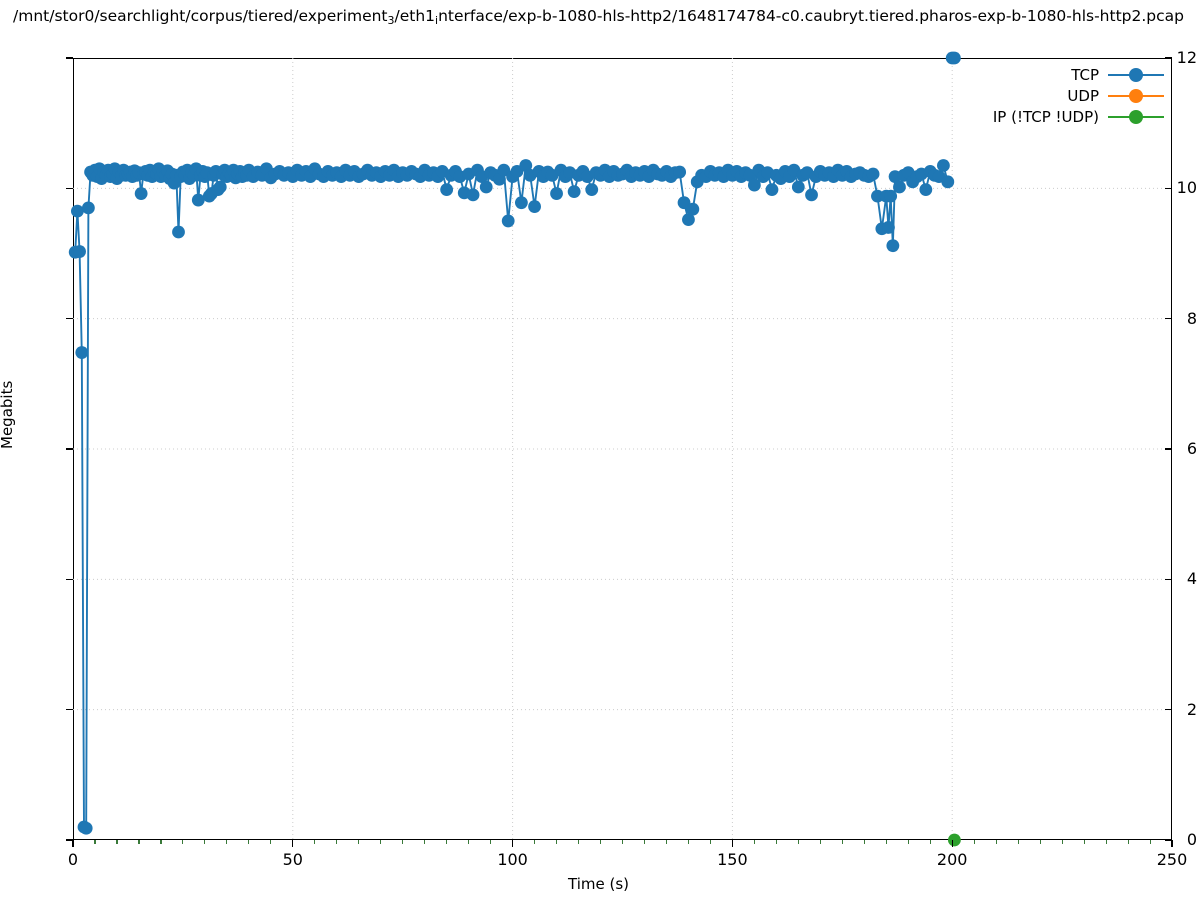  What do you see at coordinates (292, 859) in the screenshot?
I see `x-tick-label: 50` at bounding box center [292, 859].